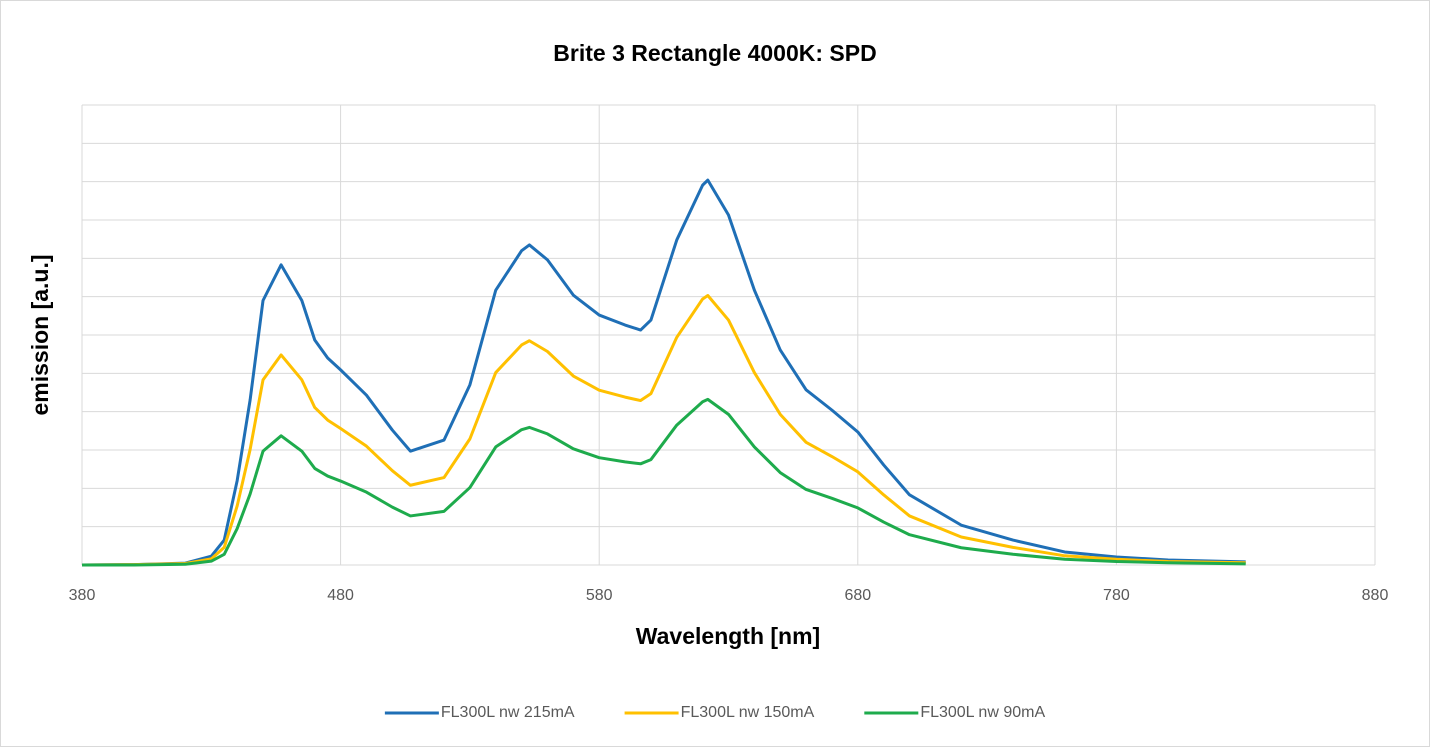  Describe the element at coordinates (857, 595) in the screenshot. I see `x-tick-label: 680` at that location.